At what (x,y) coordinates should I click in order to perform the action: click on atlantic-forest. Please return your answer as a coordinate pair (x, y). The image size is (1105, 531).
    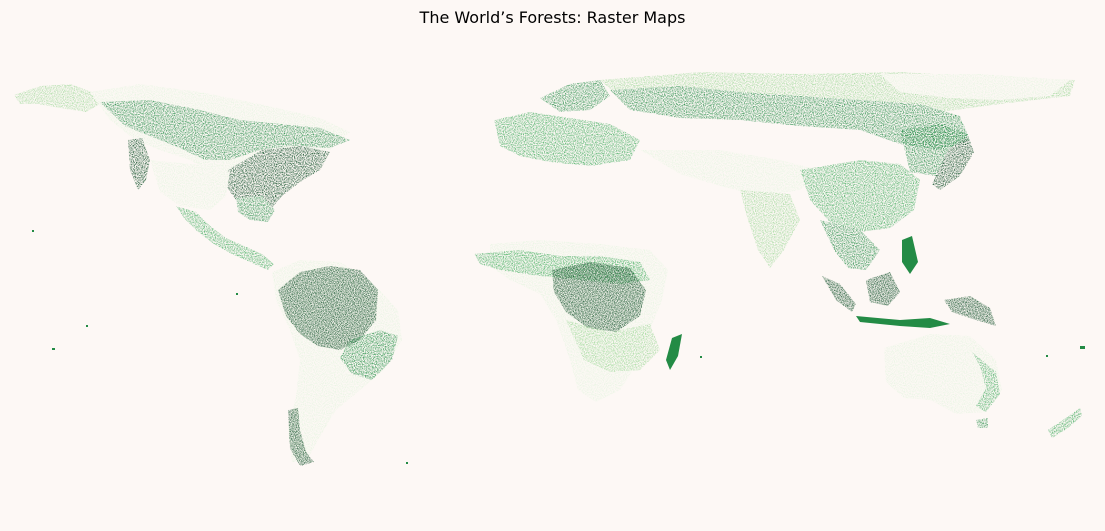
    Looking at the image, I should click on (369, 355).